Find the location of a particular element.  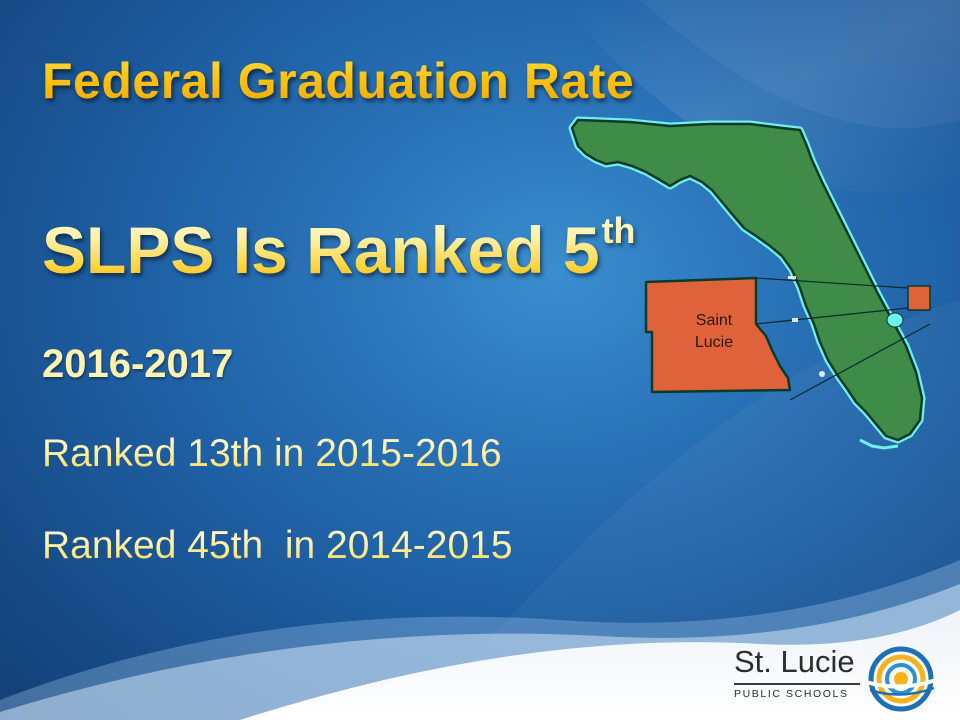

headline-text: SLPS Is Ranked 5 is located at coordinates (321, 250).